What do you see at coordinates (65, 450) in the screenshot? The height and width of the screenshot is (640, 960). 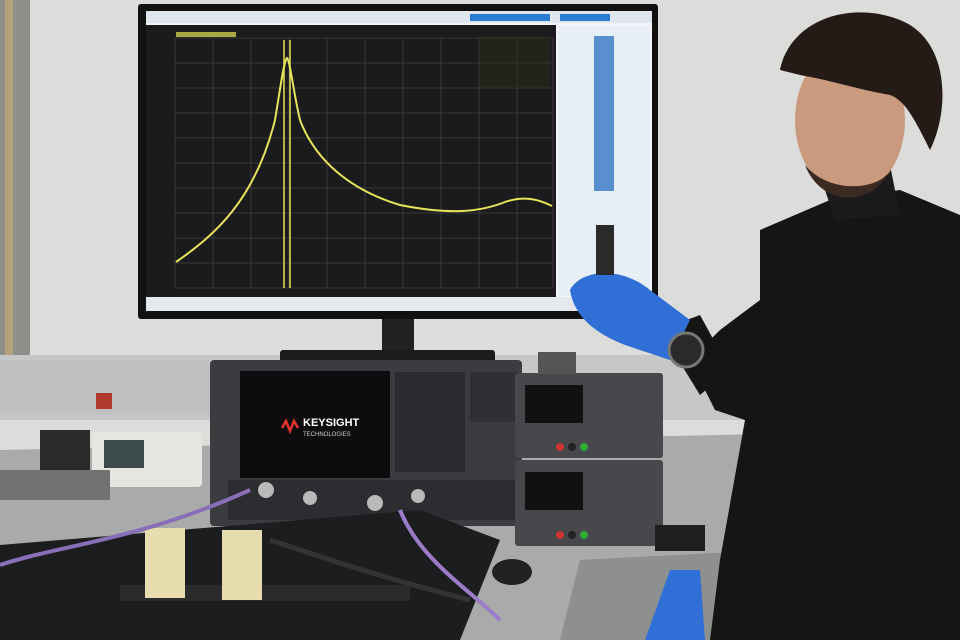 I see `clamp` at bounding box center [65, 450].